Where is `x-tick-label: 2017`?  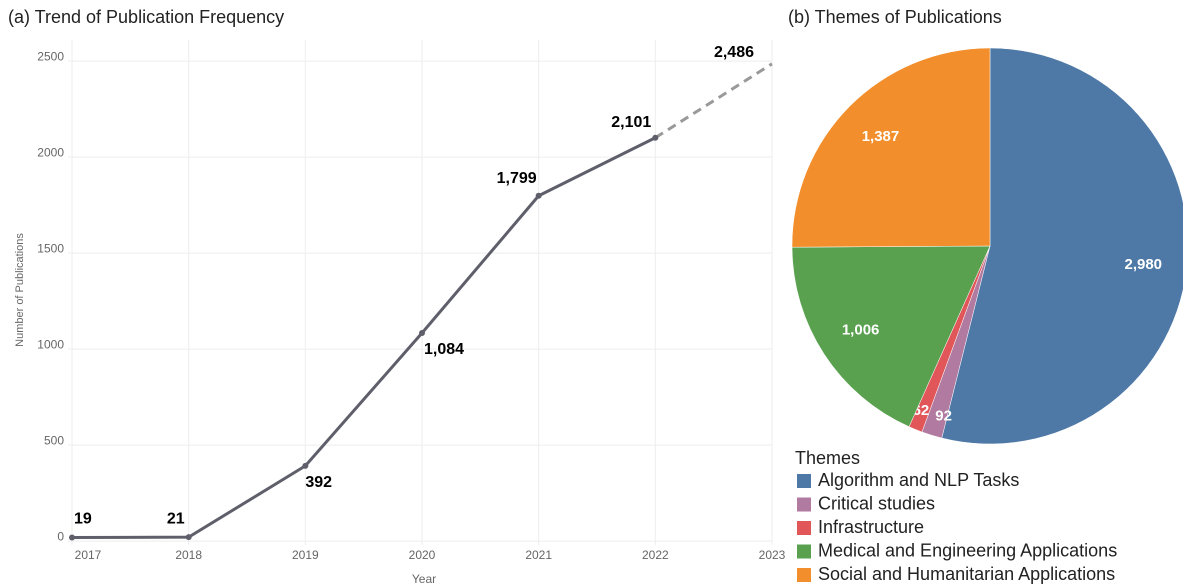
x-tick-label: 2017 is located at coordinates (88, 555).